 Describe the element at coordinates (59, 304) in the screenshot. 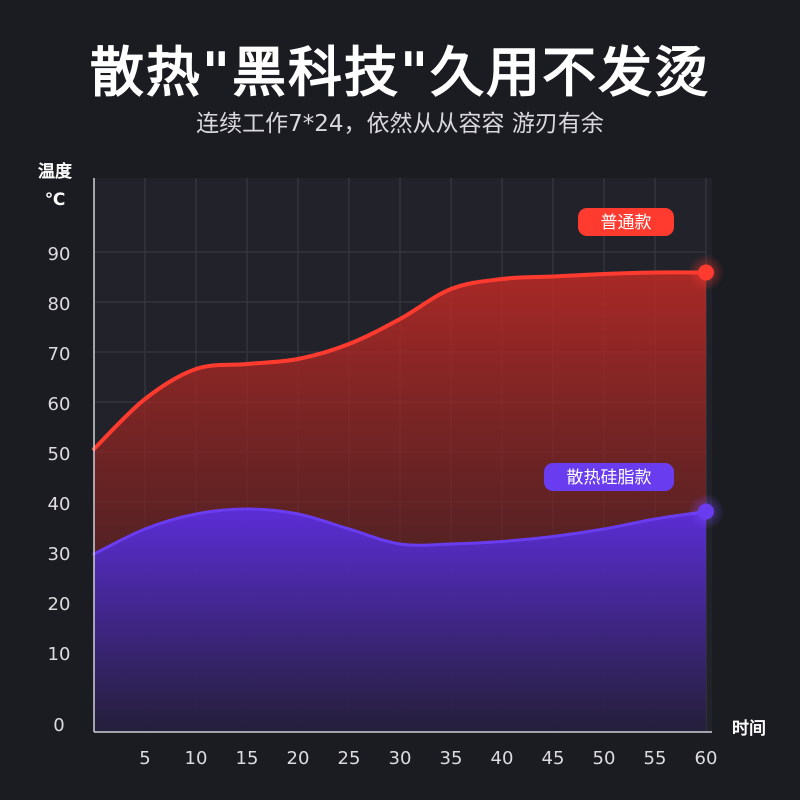

I see `y-tick-label: 80` at that location.